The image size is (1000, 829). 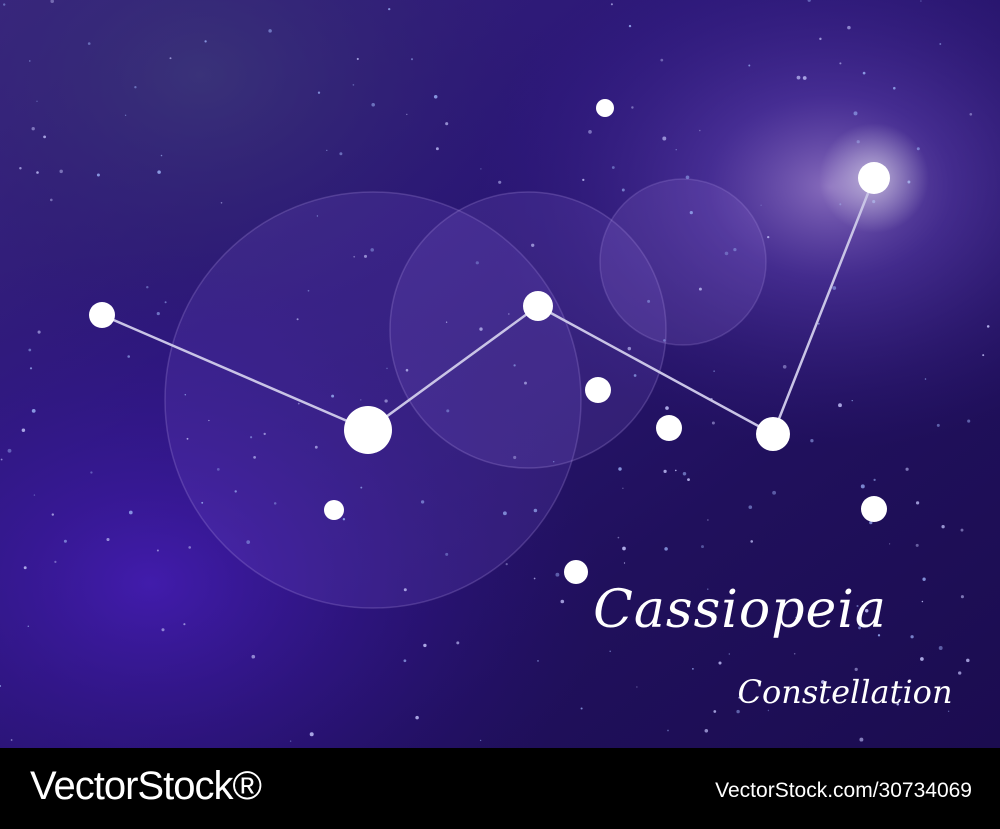 I want to click on watermark-bar: VectorStock® VectorStock.com/30734069, so click(x=500, y=788).